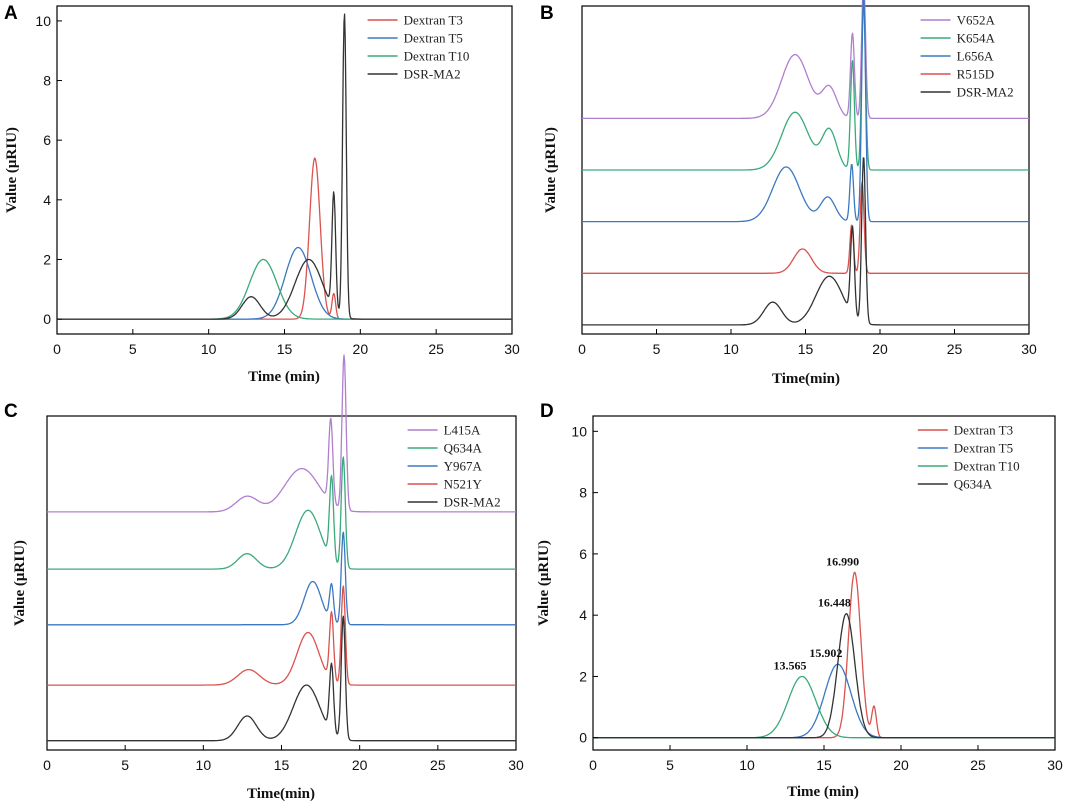 Image resolution: width=1065 pixels, height=804 pixels. Describe the element at coordinates (209, 349) in the screenshot. I see `panel-a-x-tick-label: 10` at that location.